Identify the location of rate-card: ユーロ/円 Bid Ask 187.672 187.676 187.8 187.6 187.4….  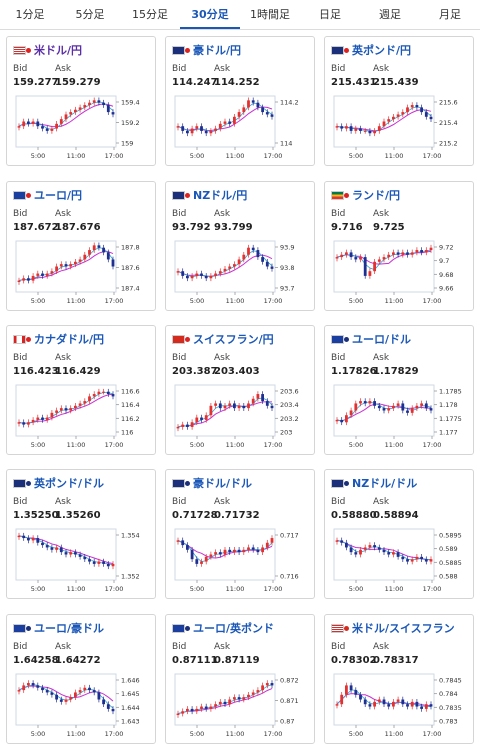
(81, 246).